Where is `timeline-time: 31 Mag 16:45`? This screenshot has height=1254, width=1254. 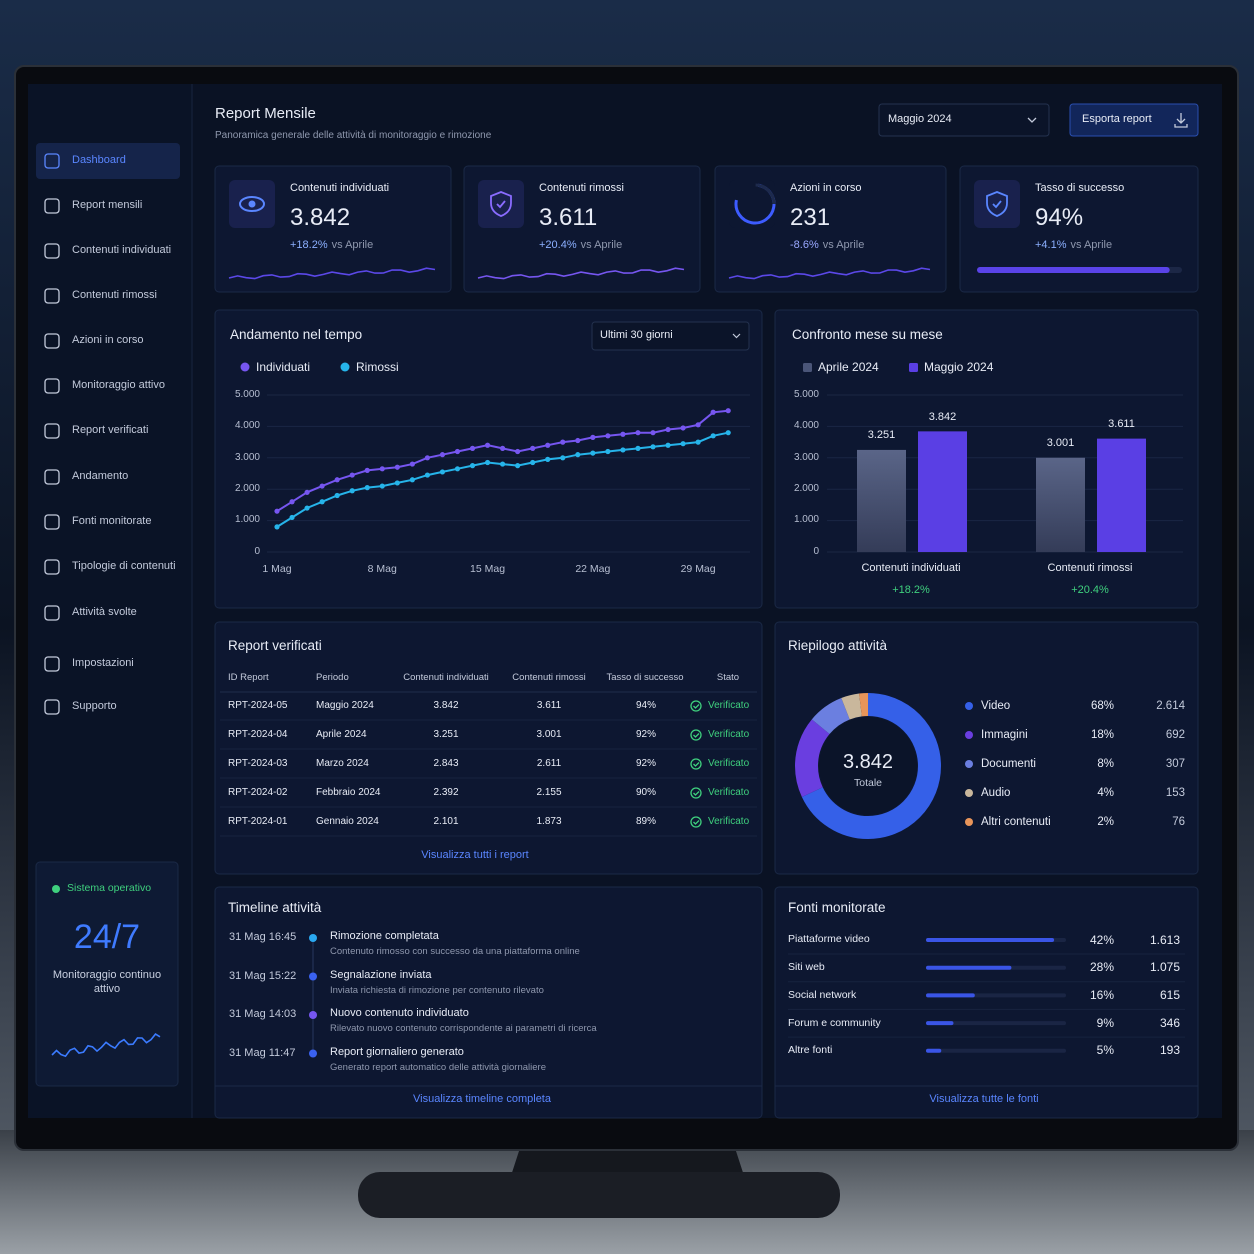
timeline-time: 31 Mag 16:45 is located at coordinates (263, 937).